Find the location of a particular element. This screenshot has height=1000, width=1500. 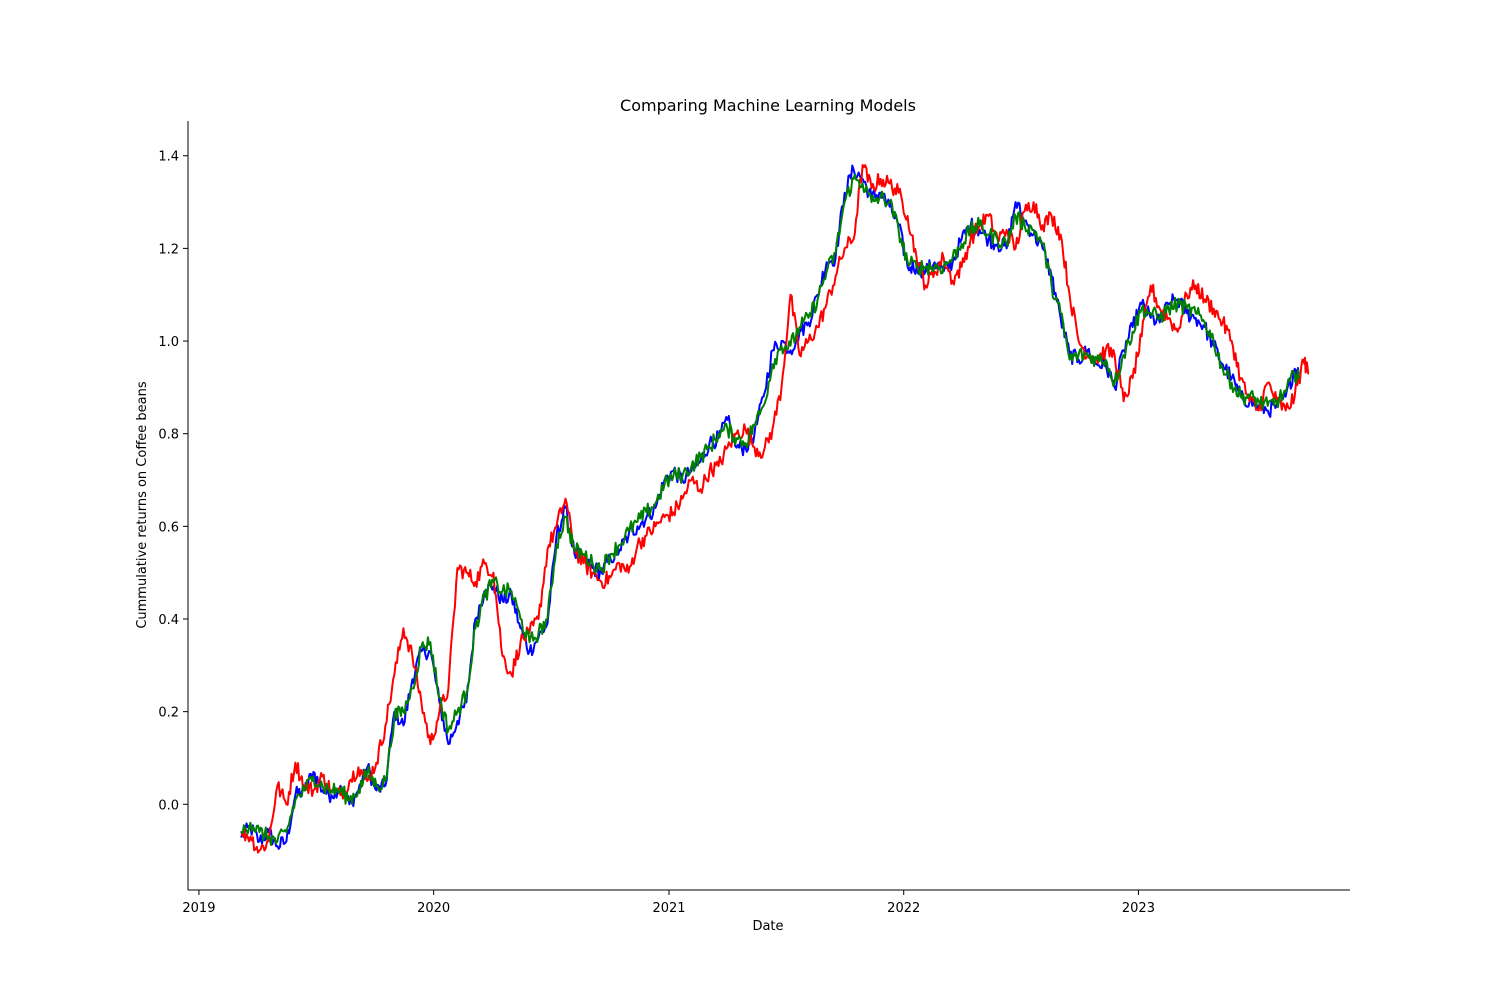

y-tick-label: 1.0 is located at coordinates (168, 342).